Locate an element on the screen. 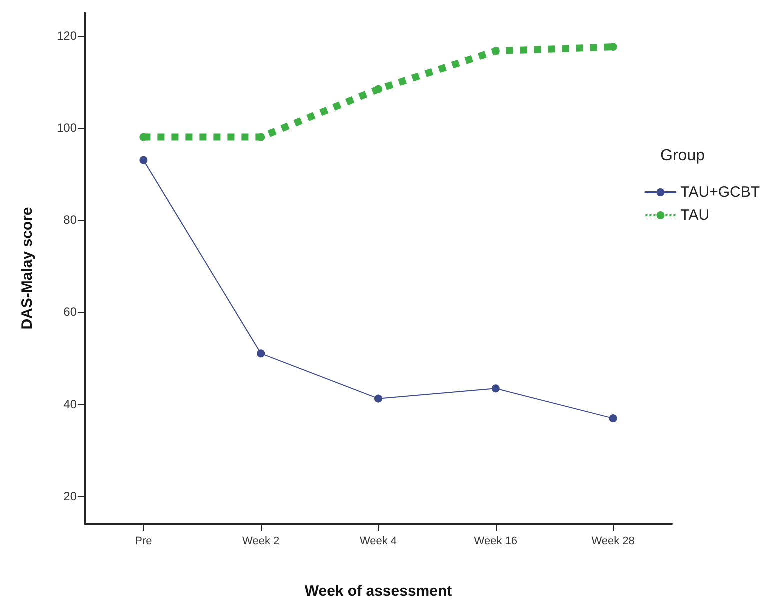 The width and height of the screenshot is (765, 607). x-tick-label: Week 28 is located at coordinates (613, 542).